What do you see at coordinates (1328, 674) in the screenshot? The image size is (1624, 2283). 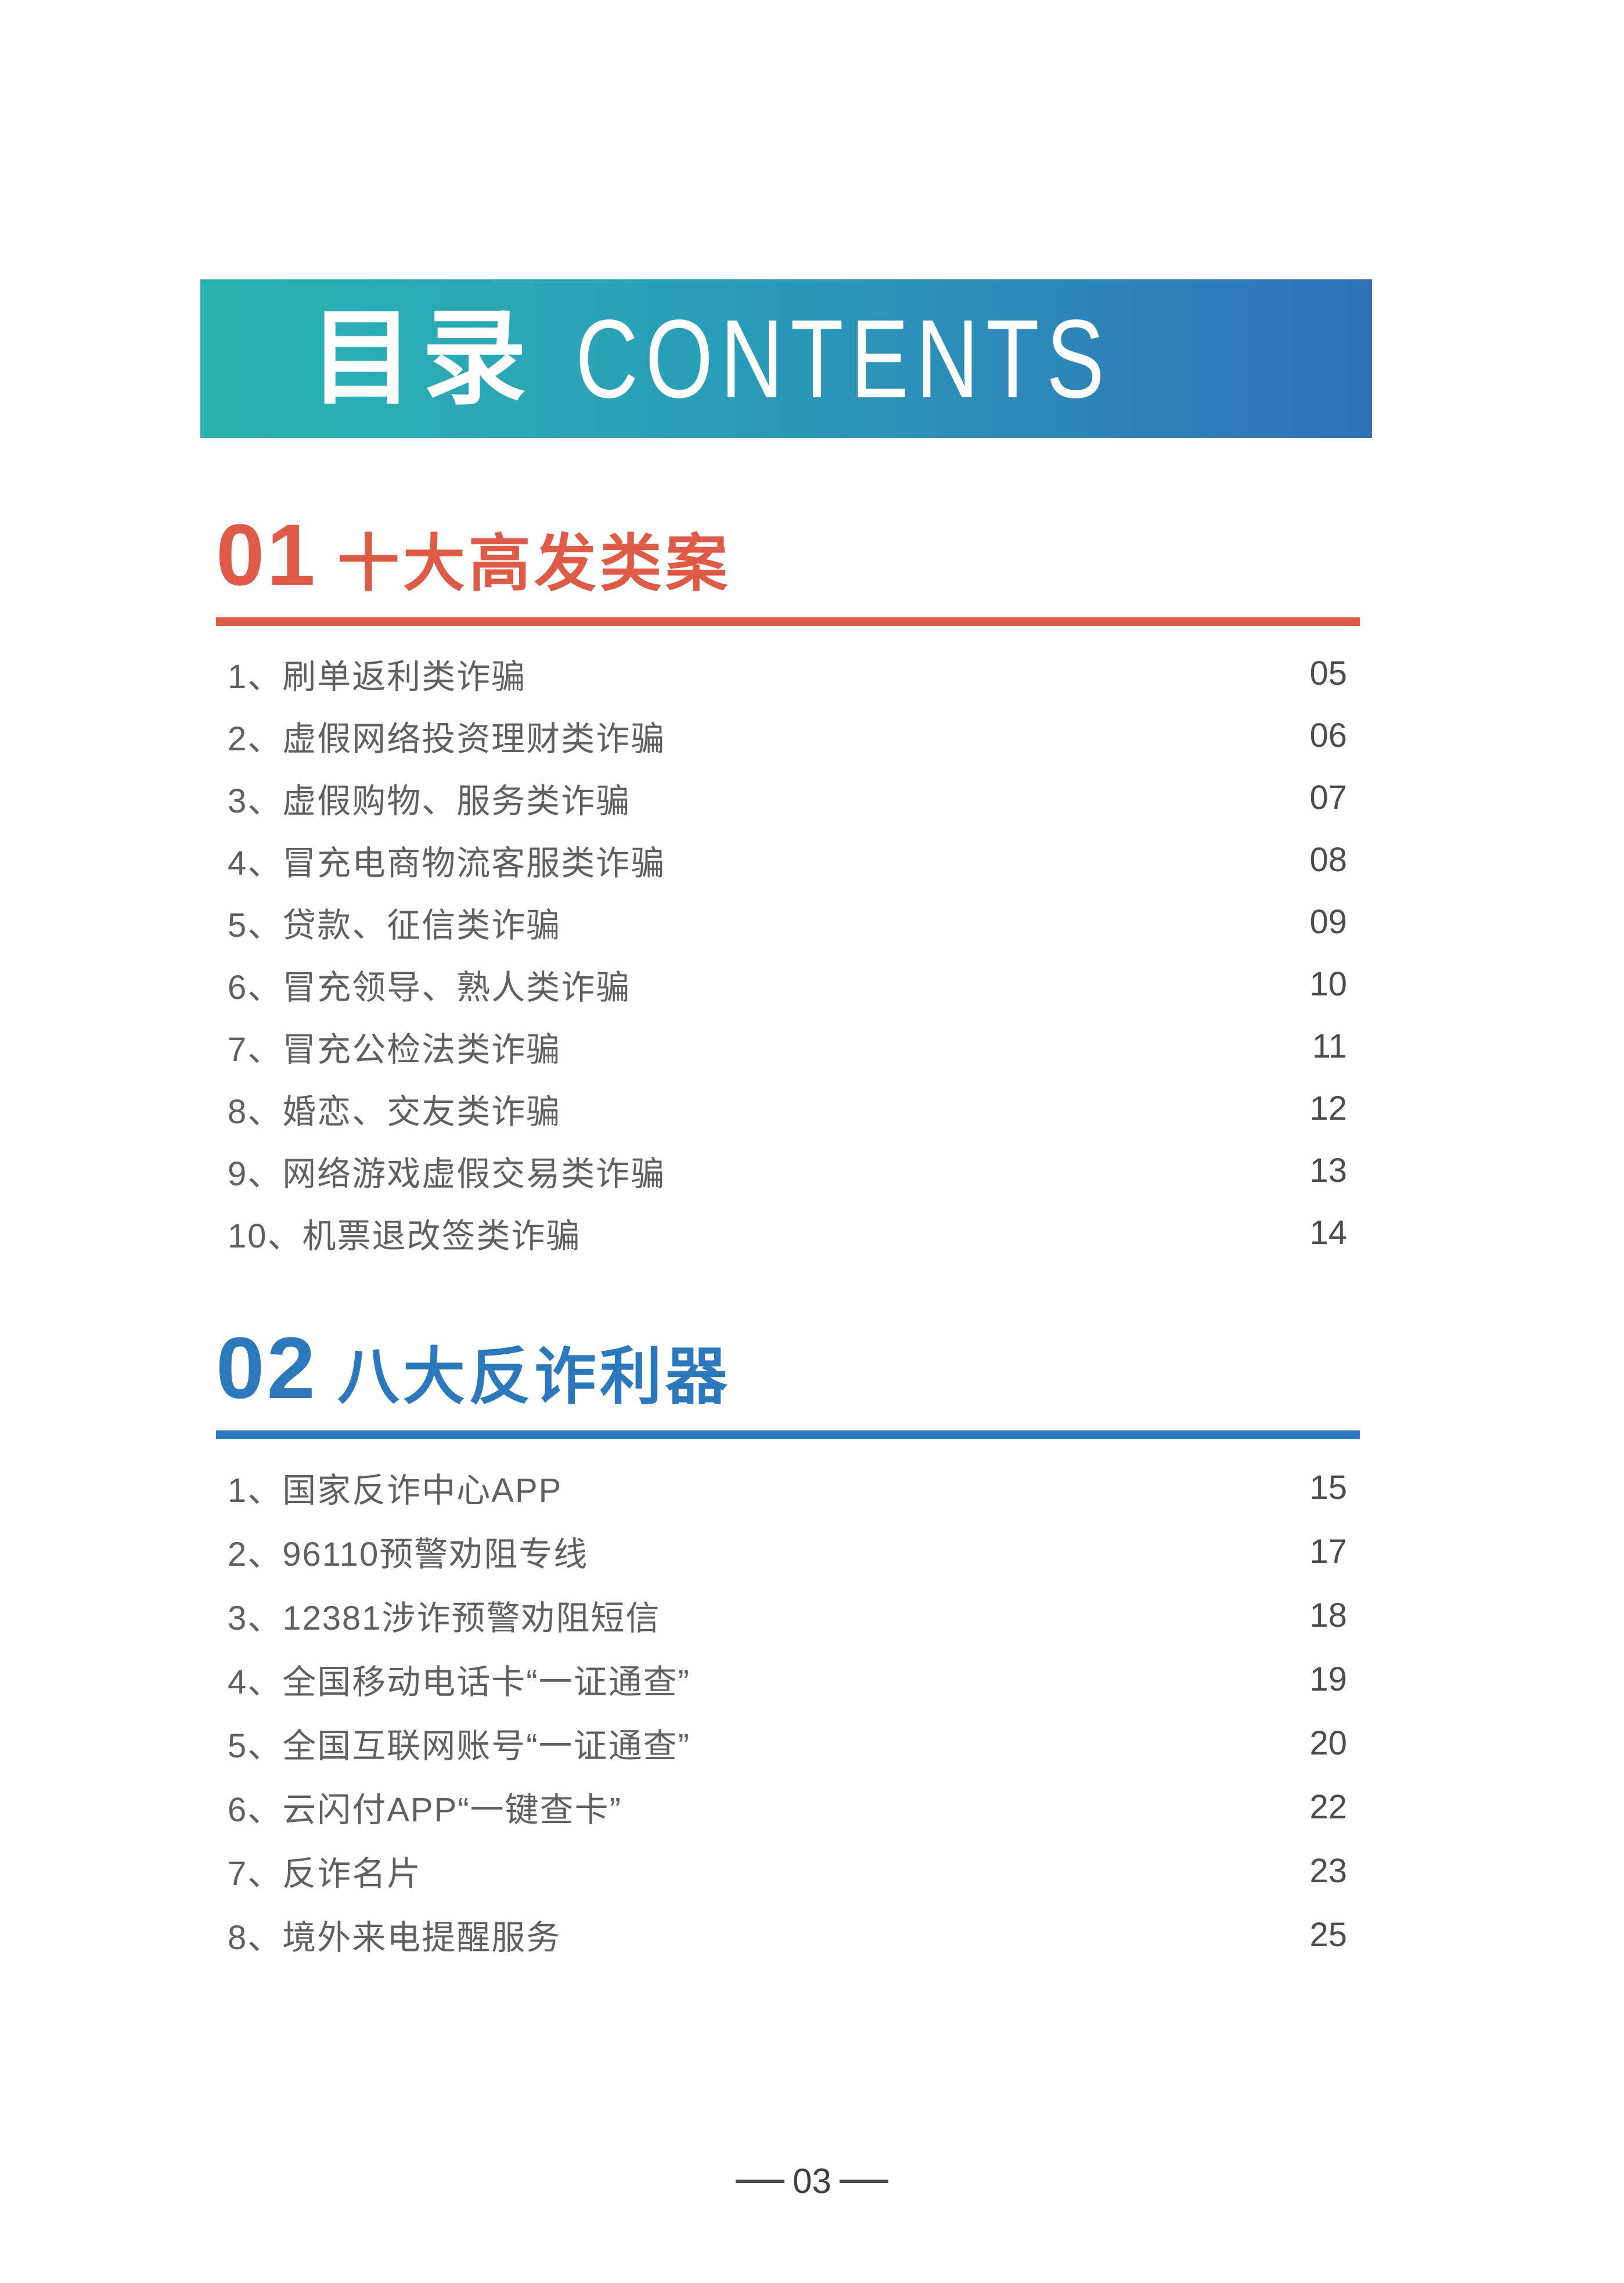 I see `toc-entry-page: 05` at bounding box center [1328, 674].